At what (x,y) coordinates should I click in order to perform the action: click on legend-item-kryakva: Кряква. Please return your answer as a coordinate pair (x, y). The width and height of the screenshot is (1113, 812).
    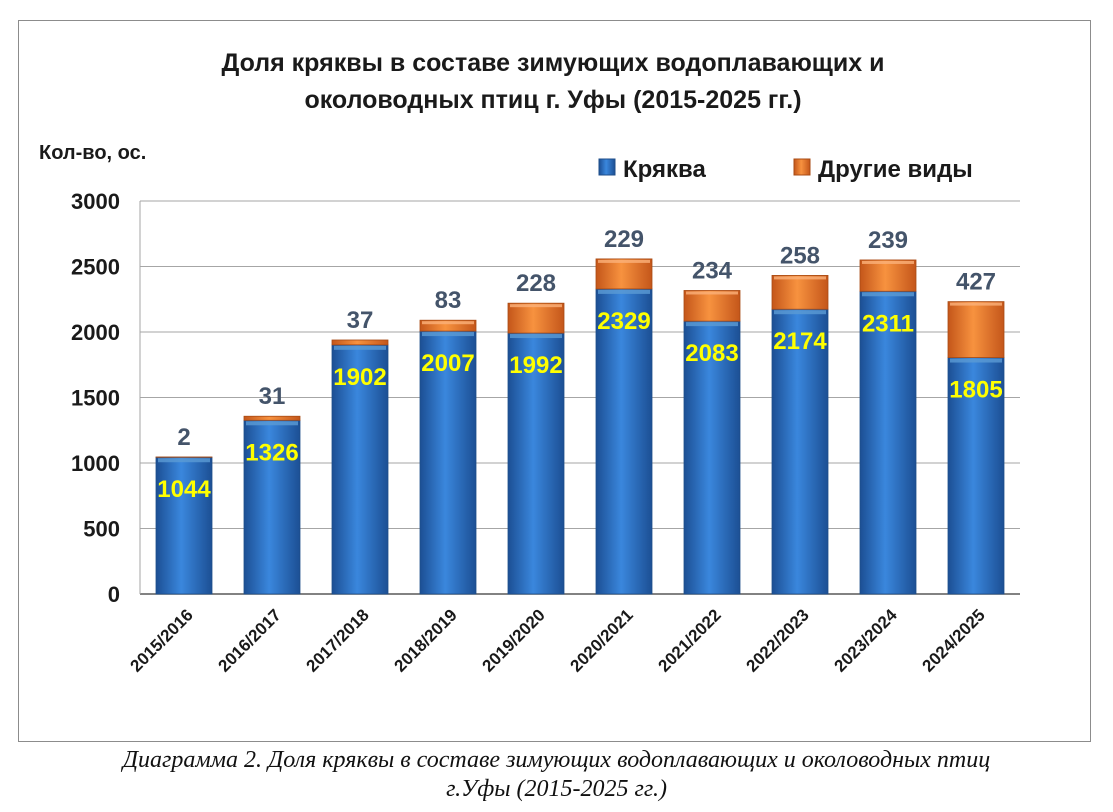
    Looking at the image, I should click on (652, 169).